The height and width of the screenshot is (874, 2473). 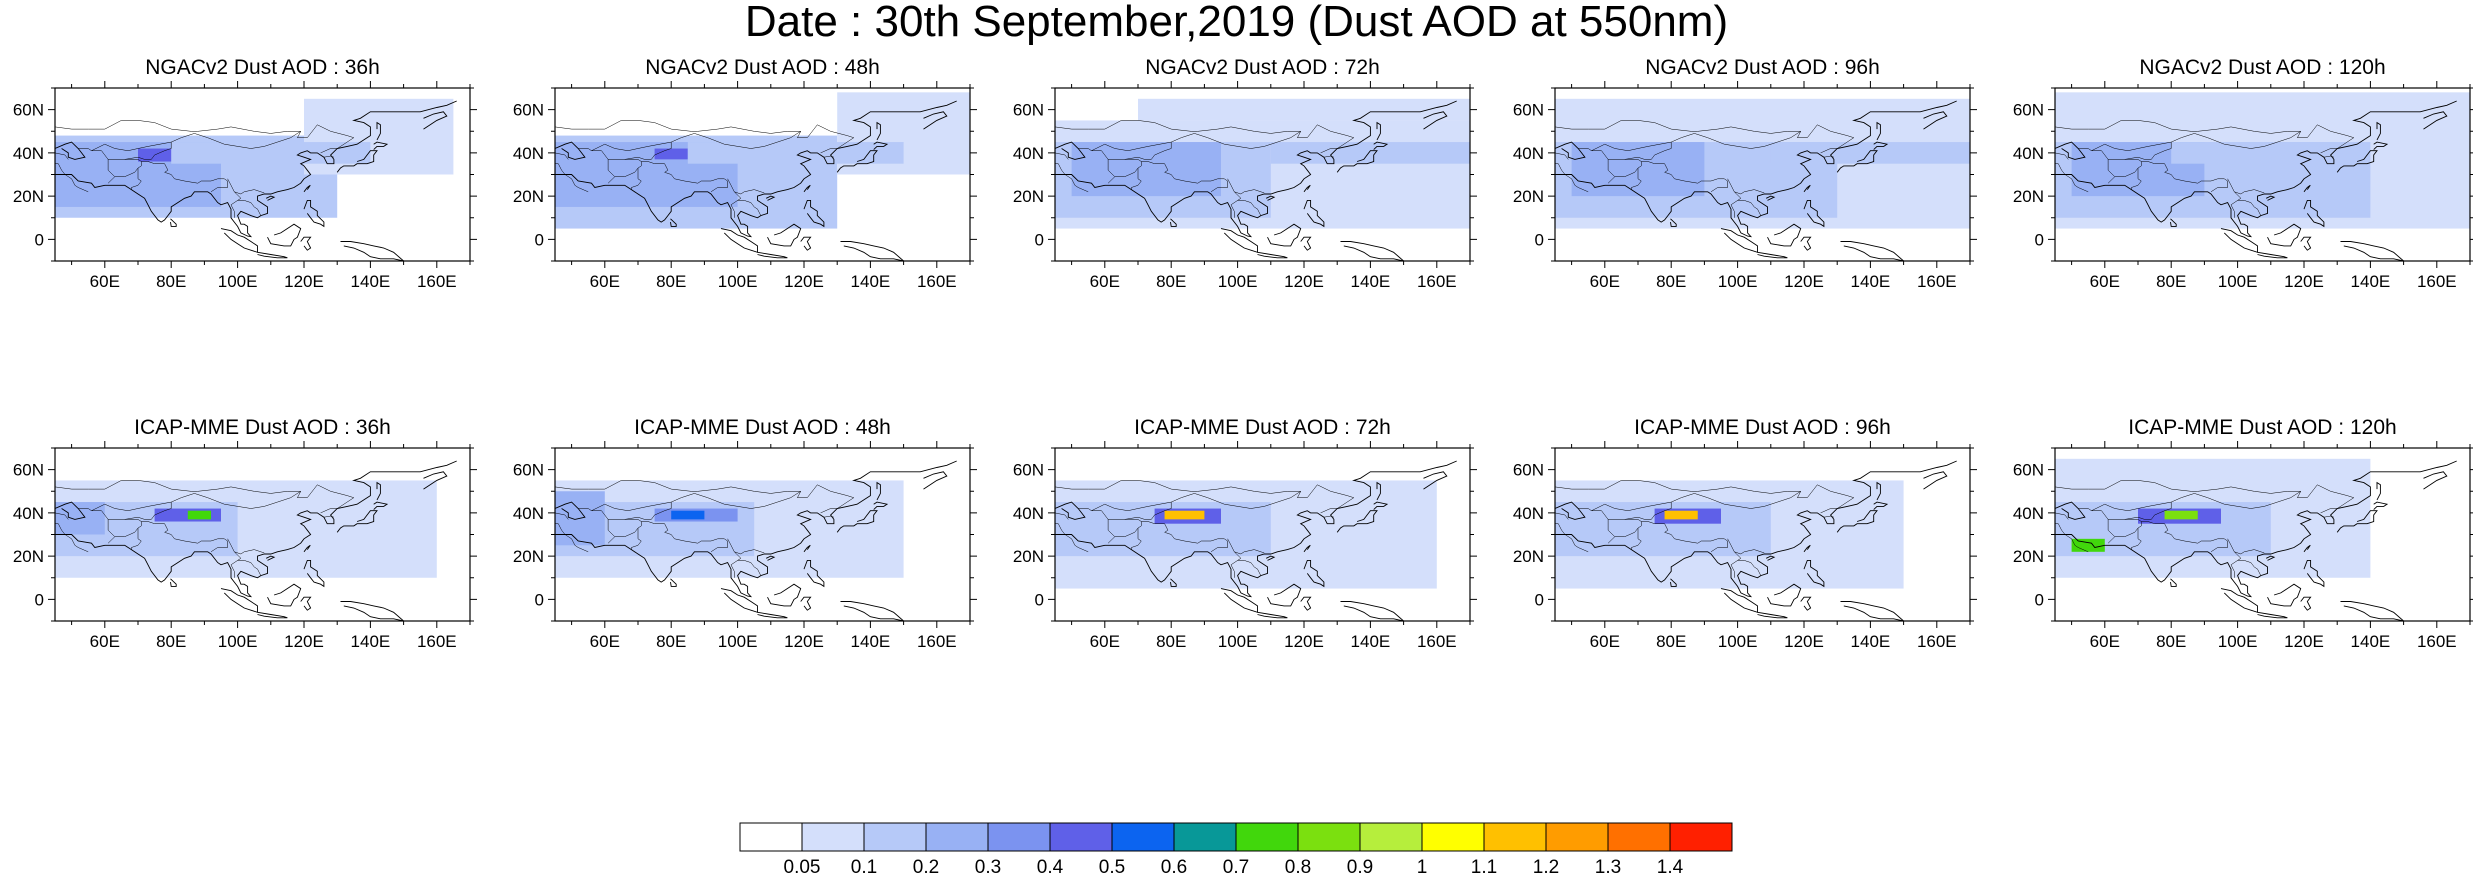 I want to click on x-tick-label: 80E, so click(x=2171, y=641).